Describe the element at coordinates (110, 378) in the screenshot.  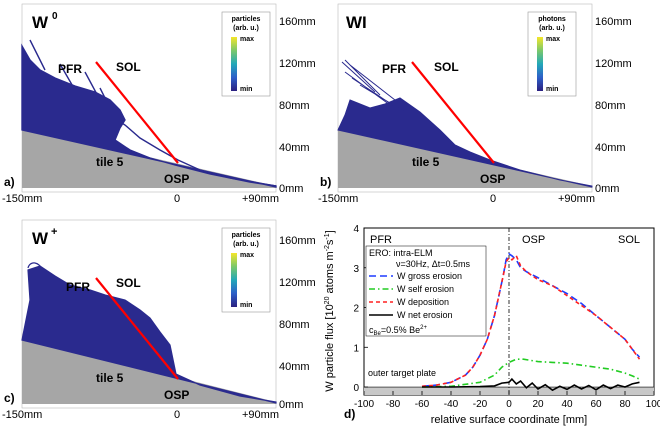
I see `panel-c-tile-label: tile 5` at that location.